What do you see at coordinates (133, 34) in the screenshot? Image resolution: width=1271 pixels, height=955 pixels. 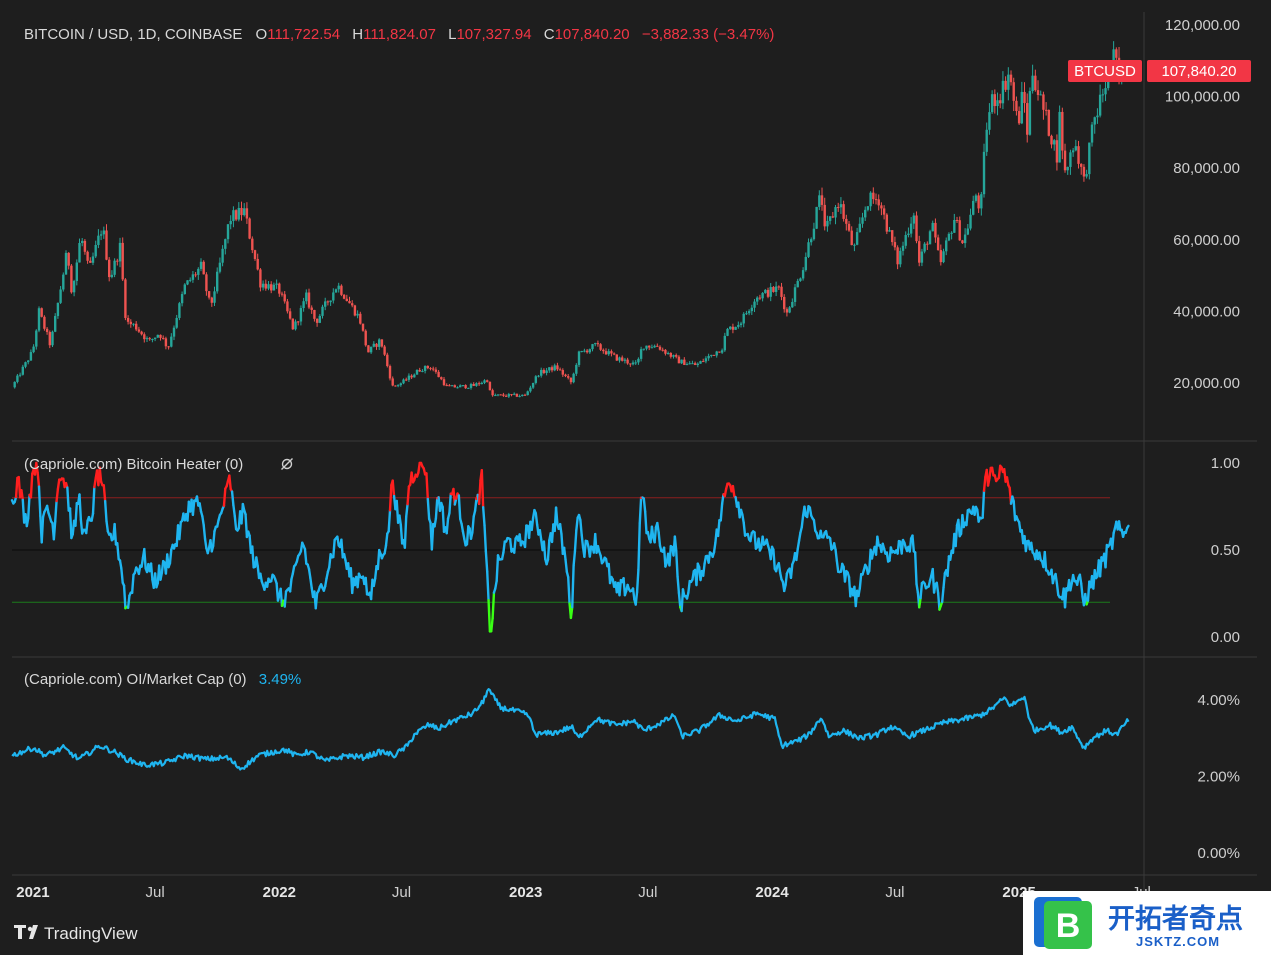 I see `symbol-label: BITCOIN / USD, 1D, COINBASE` at bounding box center [133, 34].